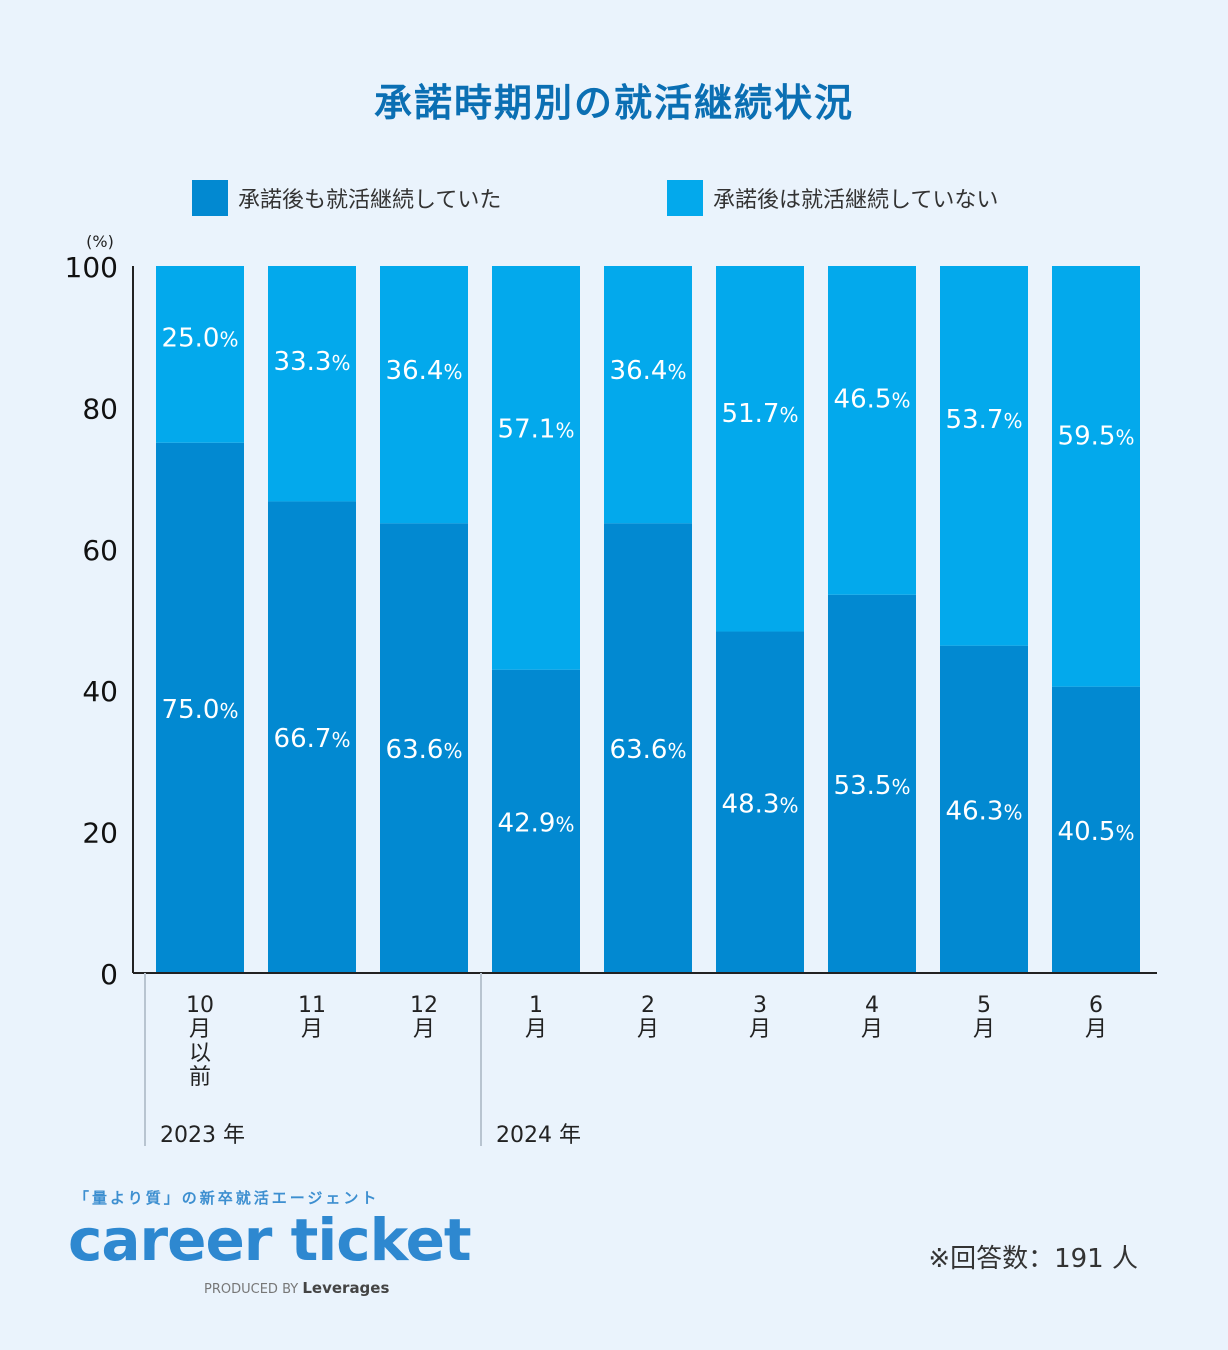 The image size is (1228, 1350). I want to click on brand-produced-by: PRODUCED BY Leverages, so click(296, 1288).